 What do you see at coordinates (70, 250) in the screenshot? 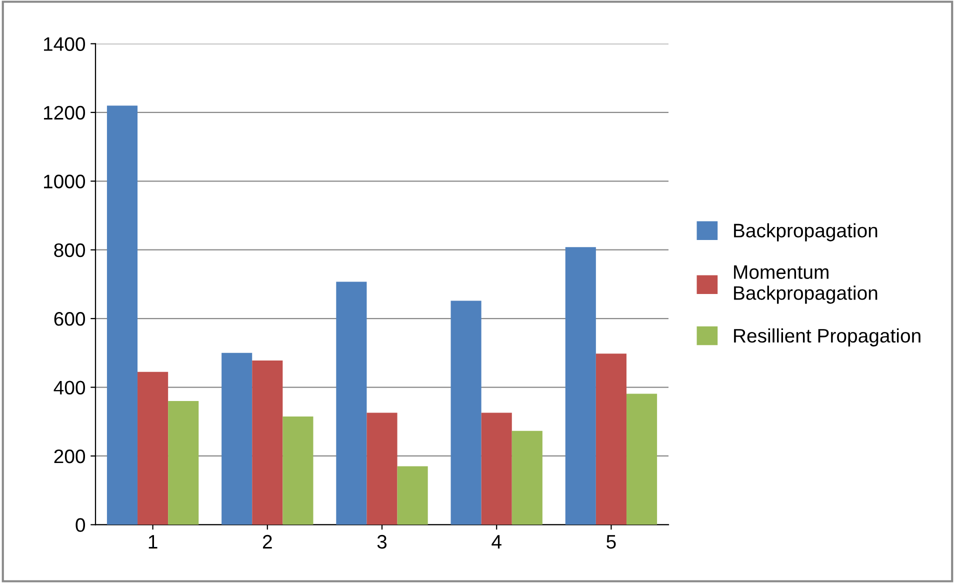
I see `y-tick-label: 800` at bounding box center [70, 250].